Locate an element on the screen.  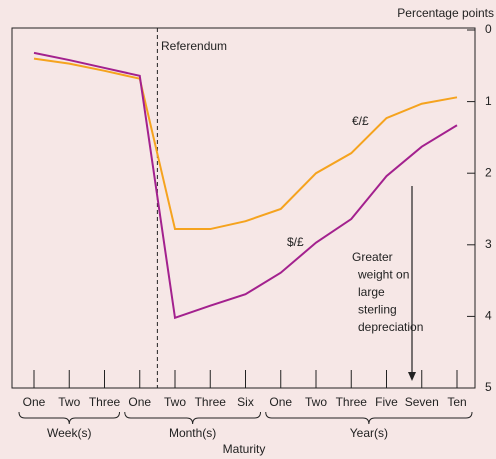
group-label: Year(s) is located at coordinates (369, 433).